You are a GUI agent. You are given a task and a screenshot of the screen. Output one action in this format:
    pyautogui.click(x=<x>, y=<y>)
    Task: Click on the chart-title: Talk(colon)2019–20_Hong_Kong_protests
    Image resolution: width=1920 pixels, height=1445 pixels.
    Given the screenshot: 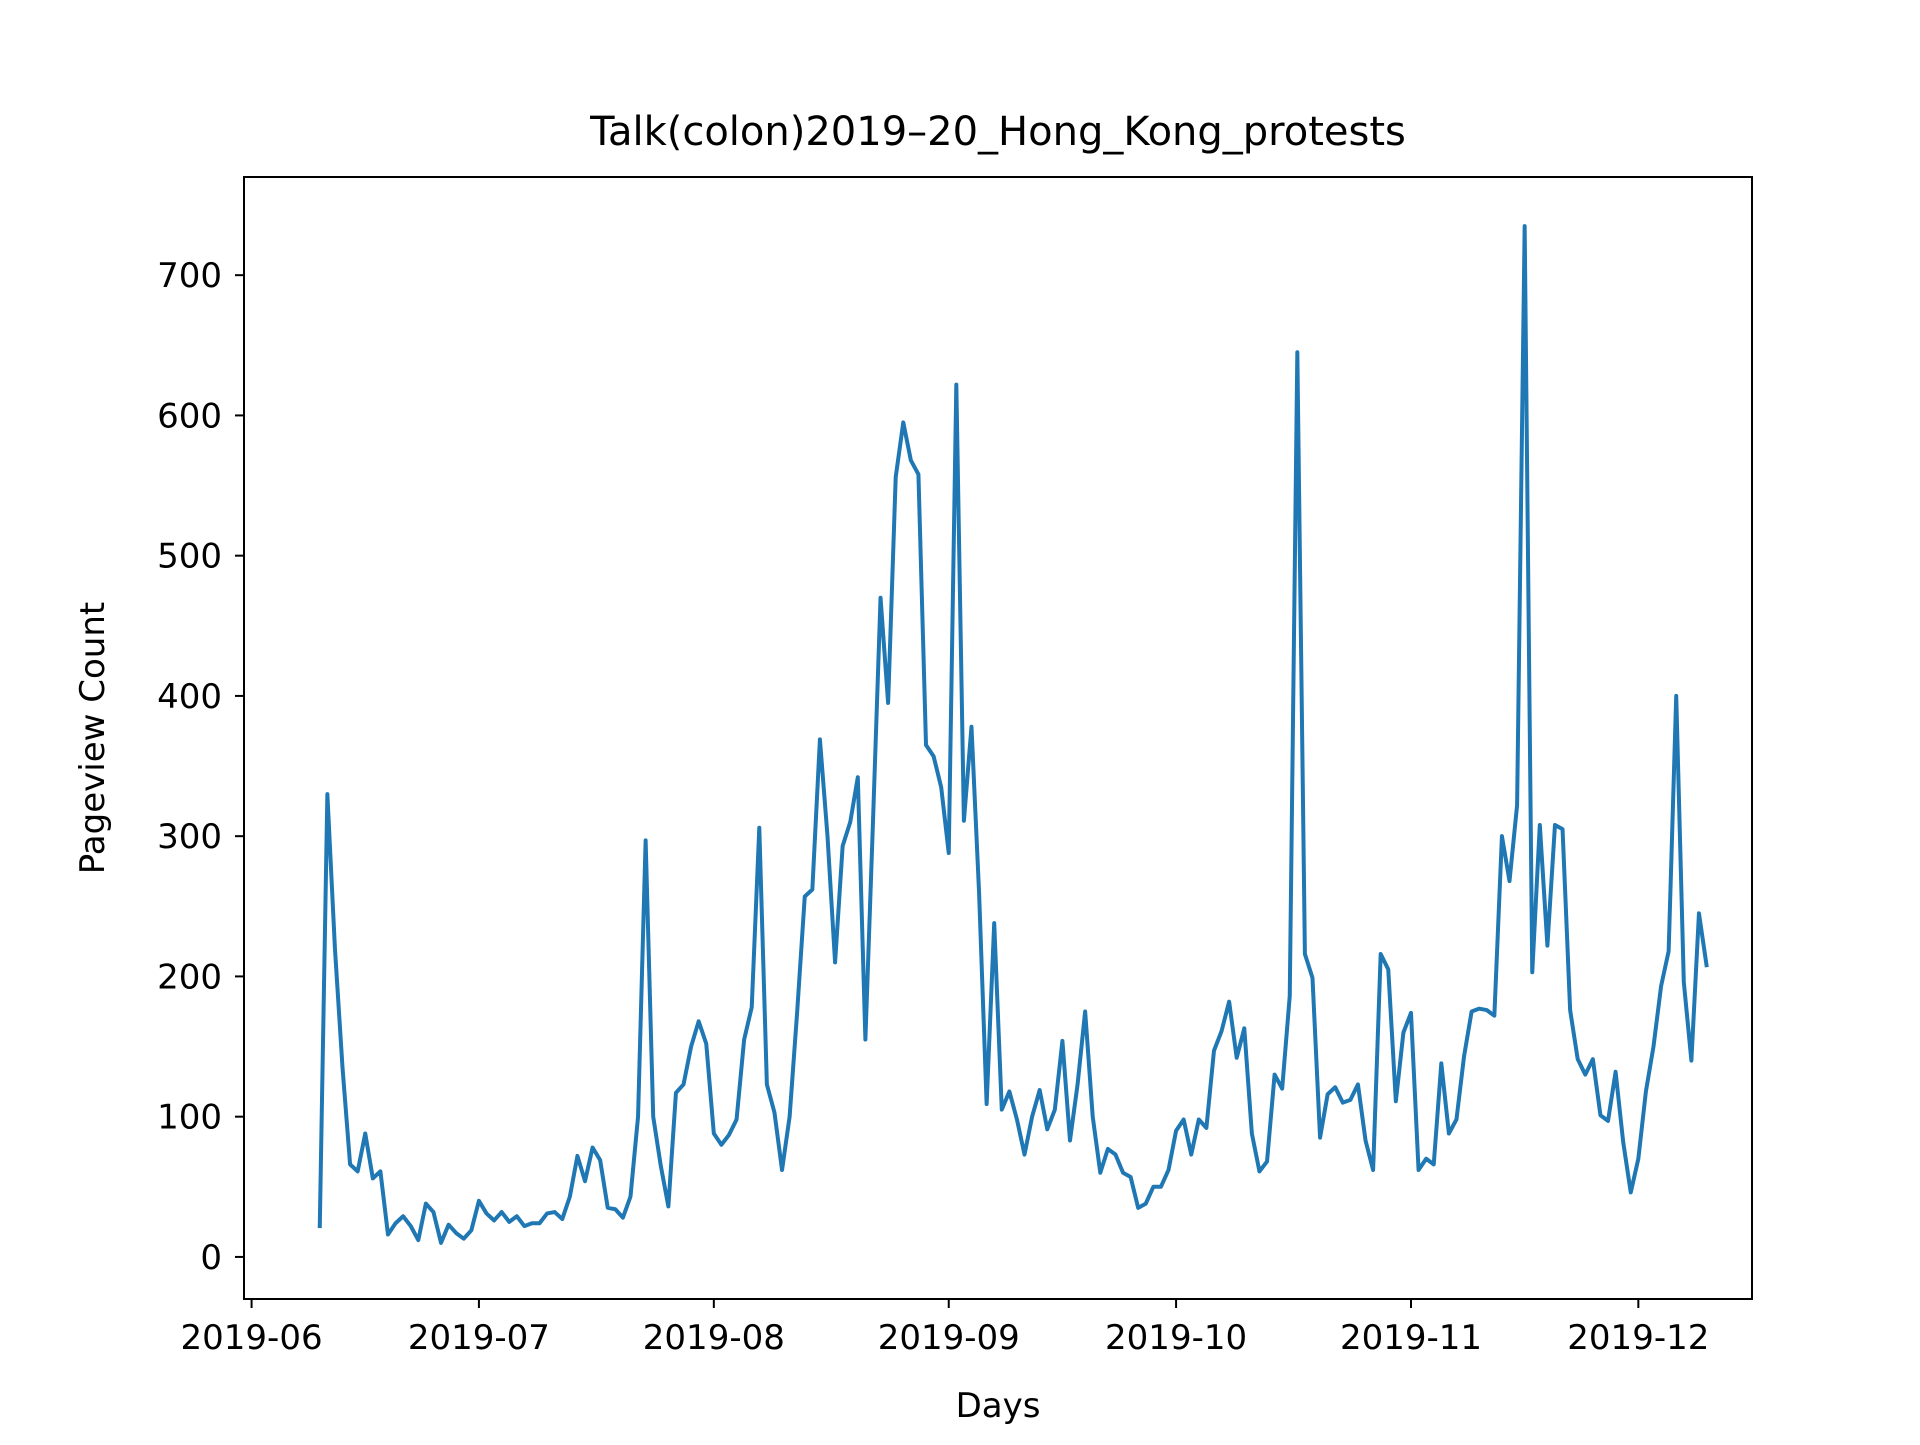 What is the action you would take?
    pyautogui.click(x=997, y=132)
    